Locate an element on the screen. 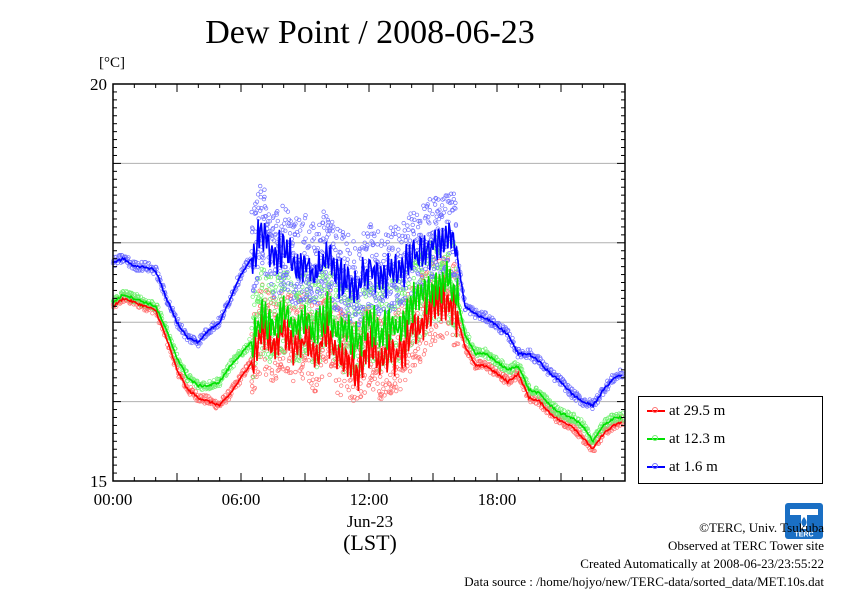  legend-label: at 29.5 m is located at coordinates (697, 410).